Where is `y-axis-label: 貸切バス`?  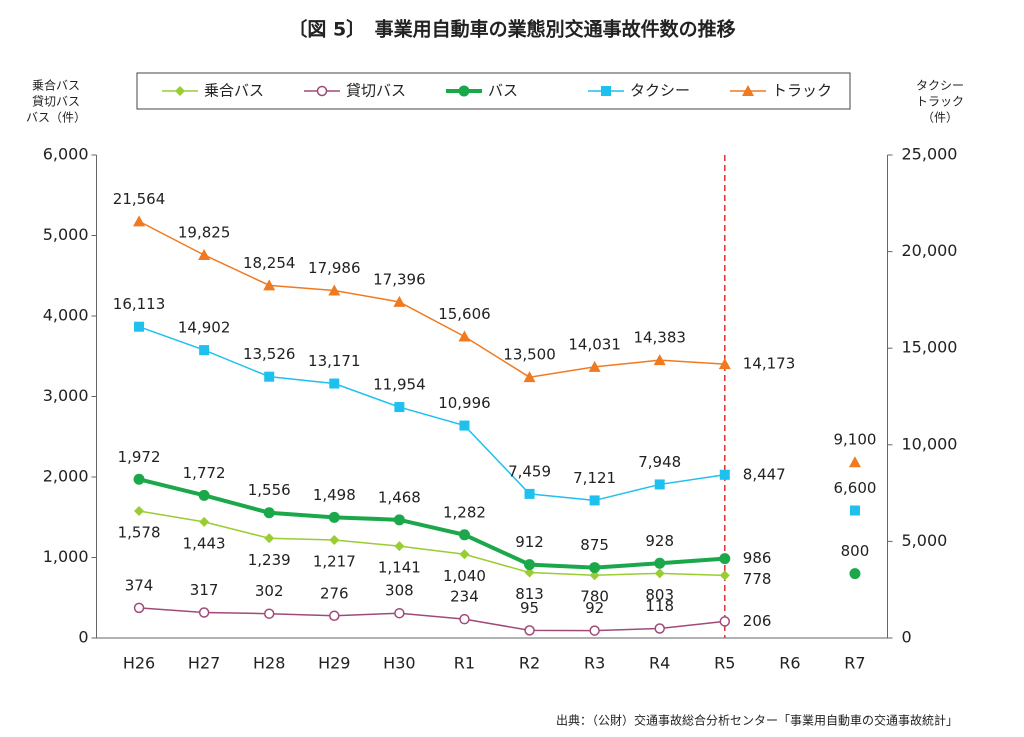
y-axis-label: 貸切バス is located at coordinates (56, 101).